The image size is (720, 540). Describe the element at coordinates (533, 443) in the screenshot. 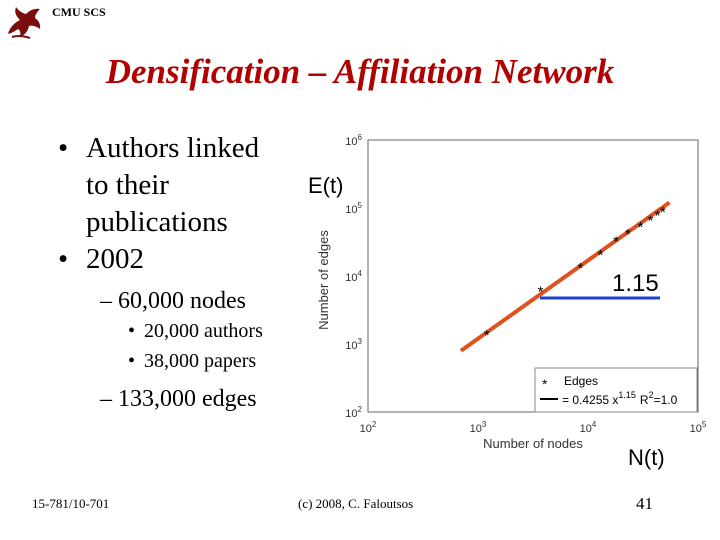

I see `x-axis-label: Number of nodes` at that location.